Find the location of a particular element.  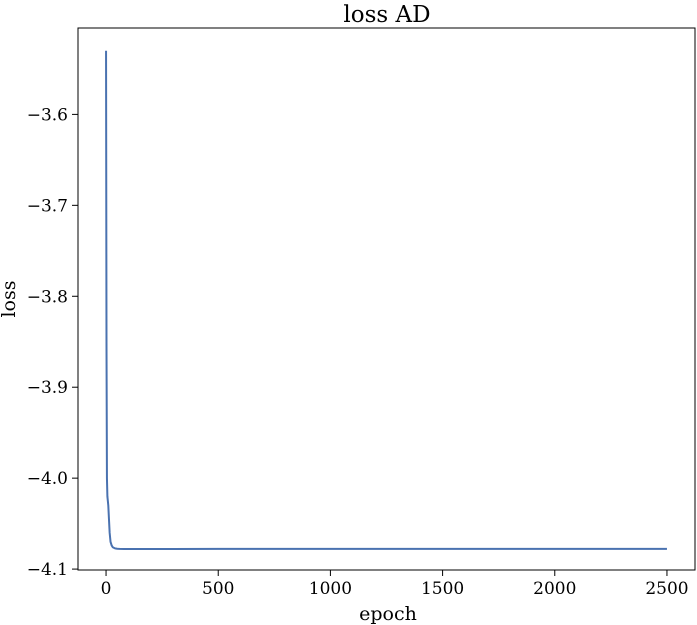

x-tick-label: 500 is located at coordinates (218, 589).